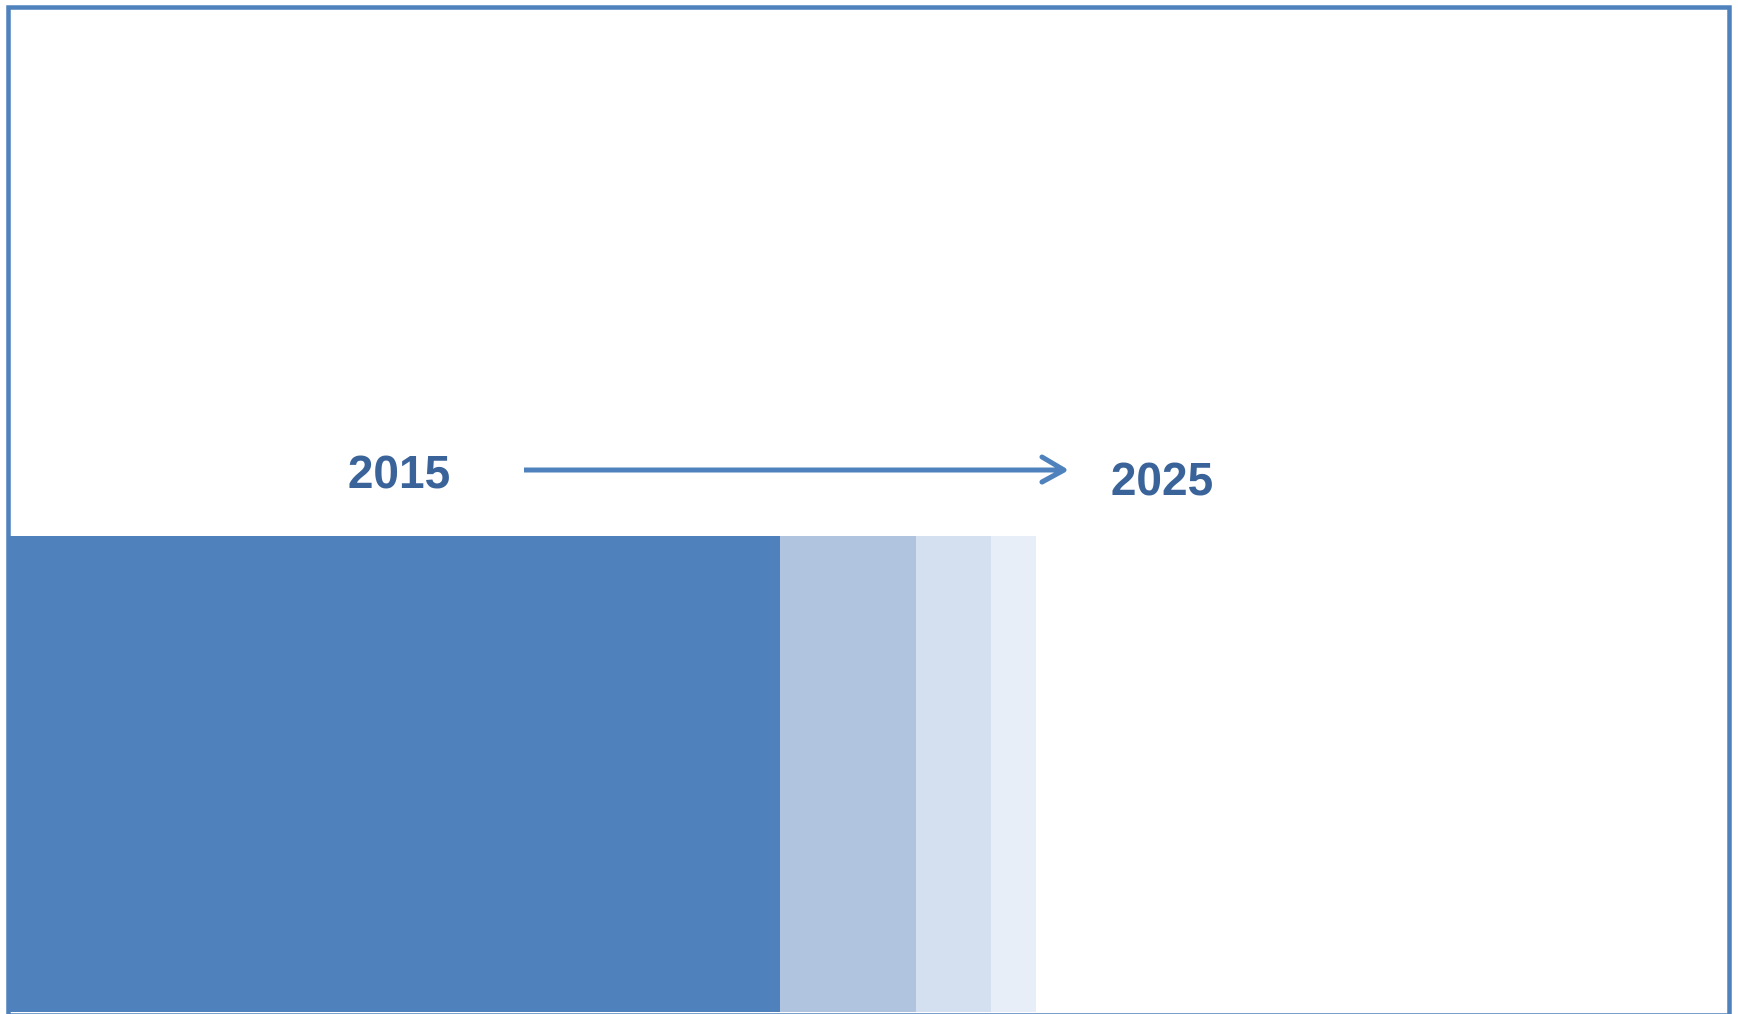 The height and width of the screenshot is (1014, 1738). Describe the element at coordinates (1013, 774) in the screenshot. I see `block-lightest` at that location.